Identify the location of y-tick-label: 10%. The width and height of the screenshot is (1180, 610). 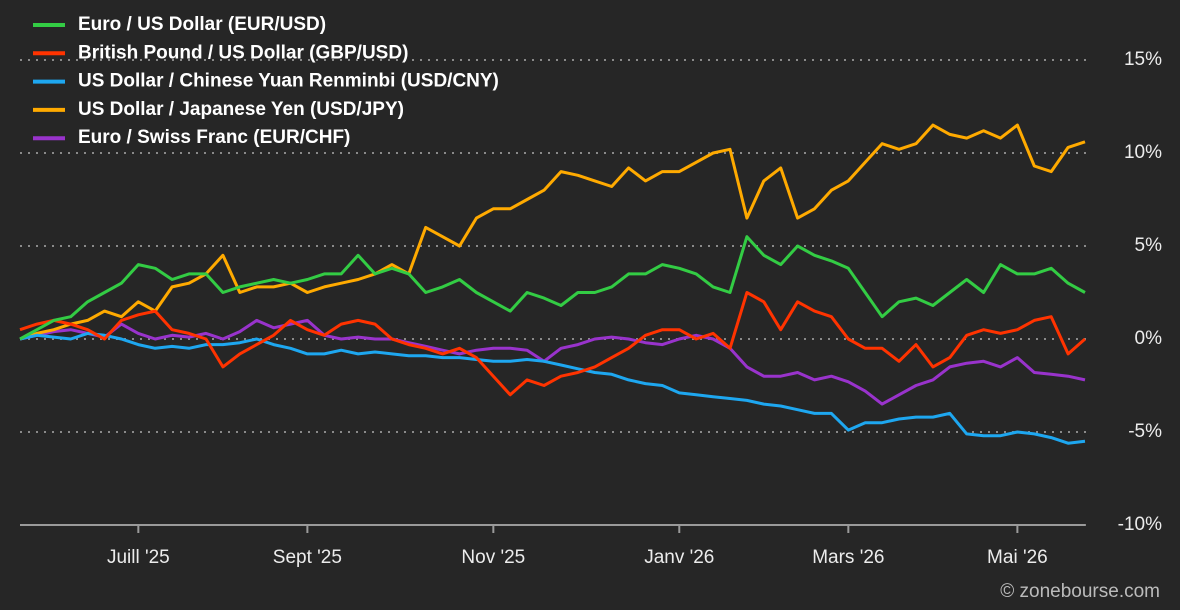
(1143, 152).